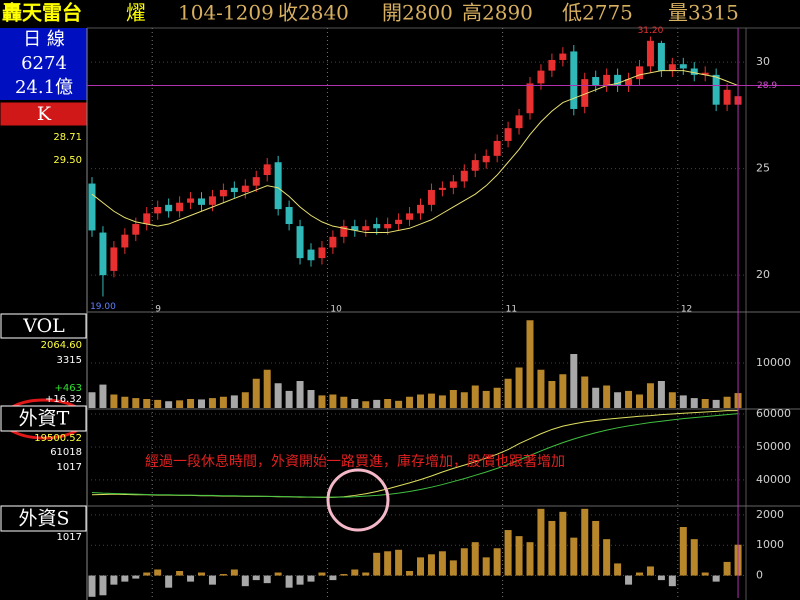 The image size is (800, 600). What do you see at coordinates (773, 479) in the screenshot?
I see `y-tick-label: 40000` at bounding box center [773, 479].